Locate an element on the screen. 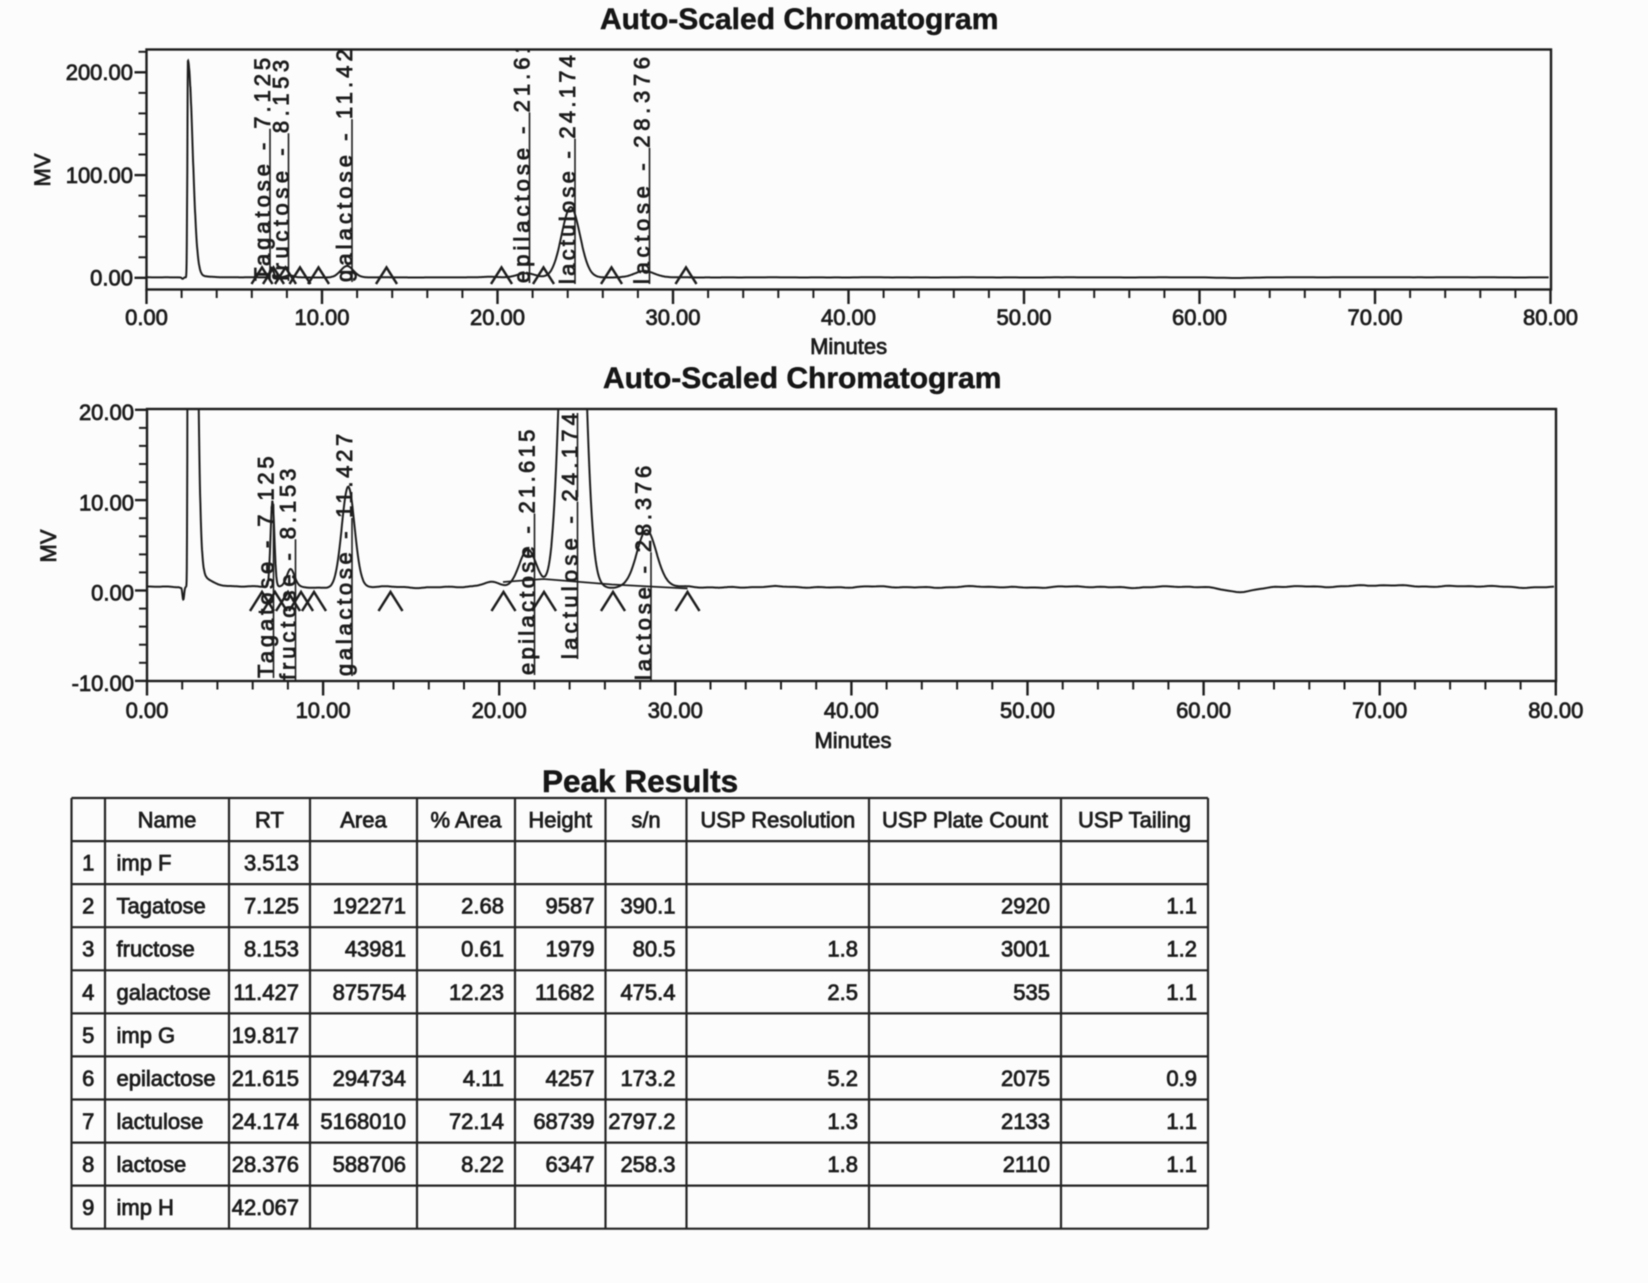 The image size is (1648, 1283). svg-text: 7.125 is located at coordinates (271, 906).